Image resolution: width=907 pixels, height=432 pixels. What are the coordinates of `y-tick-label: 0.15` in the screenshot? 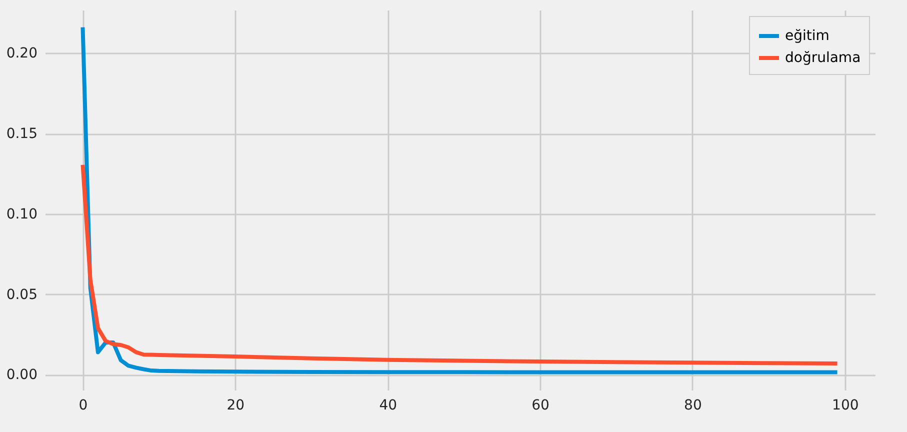 It's located at (22, 134).